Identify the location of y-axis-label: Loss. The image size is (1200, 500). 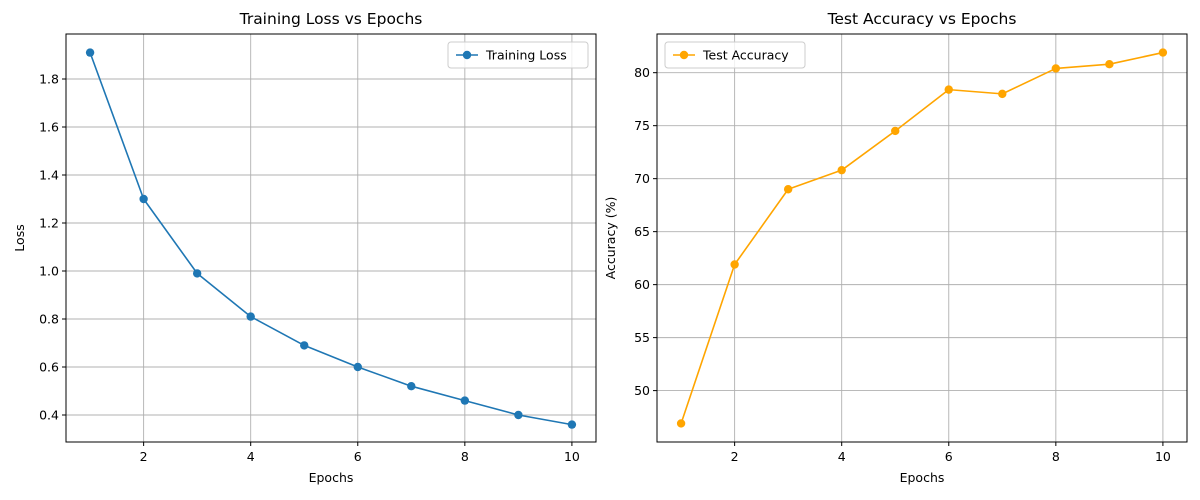
(19, 237).